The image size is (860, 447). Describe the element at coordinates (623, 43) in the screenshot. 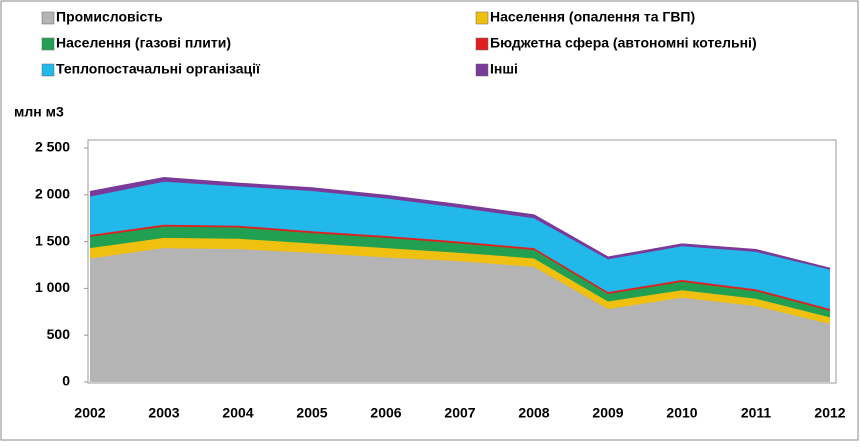

I see `legend-label: Бюджетна сфера (автономні котельні)` at that location.